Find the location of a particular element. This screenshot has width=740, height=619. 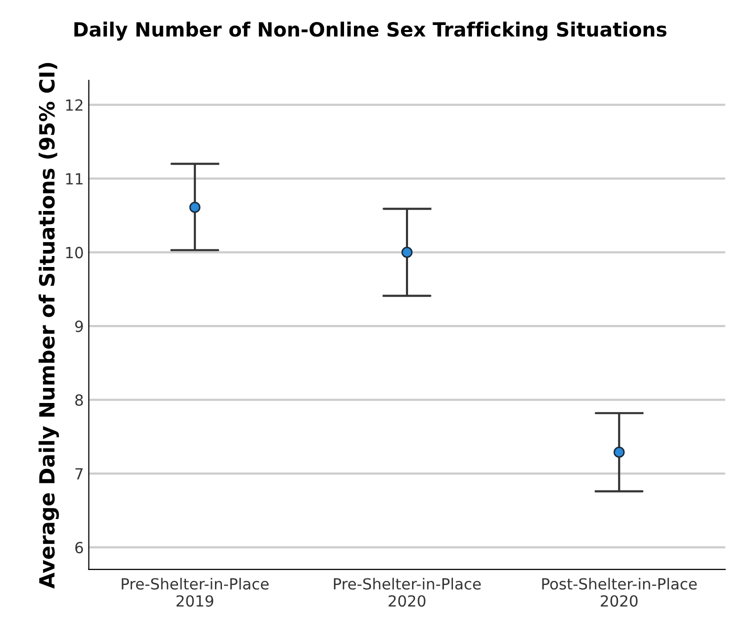

y-axis-title: Average Daily Number of Situations (95% CI) is located at coordinates (48, 326).